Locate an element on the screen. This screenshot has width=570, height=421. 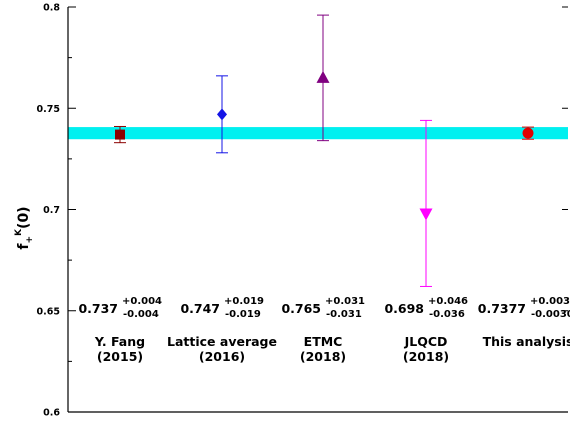
category-label-jlqcd: JLQCD(2018) is located at coordinates (426, 349).